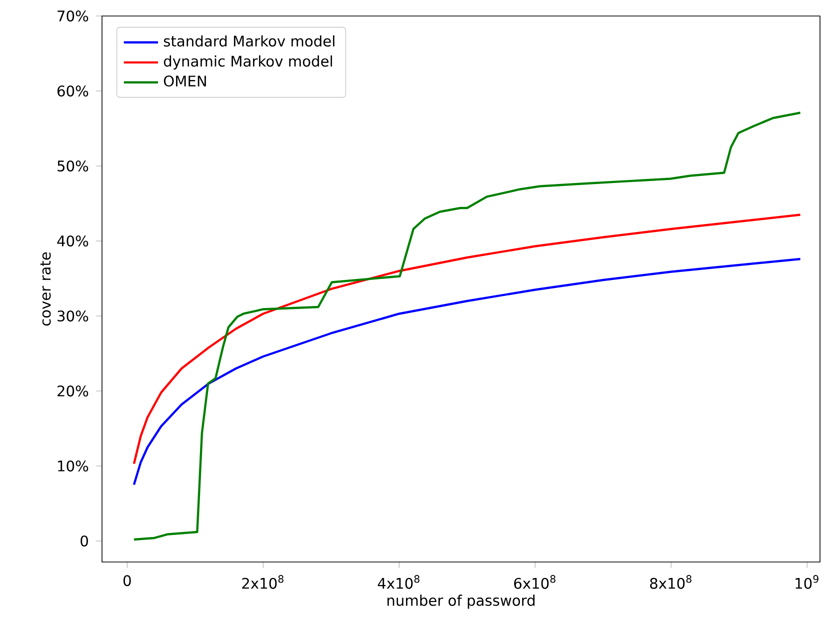 The width and height of the screenshot is (823, 625). Describe the element at coordinates (185, 81) in the screenshot. I see `legend-label: OMEN` at that location.